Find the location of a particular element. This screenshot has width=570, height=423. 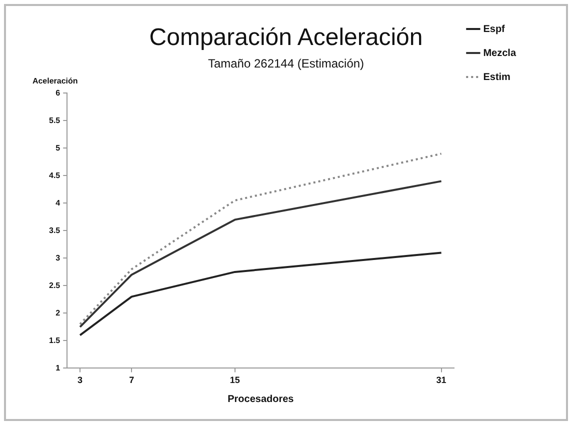

y-tick-label: 4 is located at coordinates (58, 203).